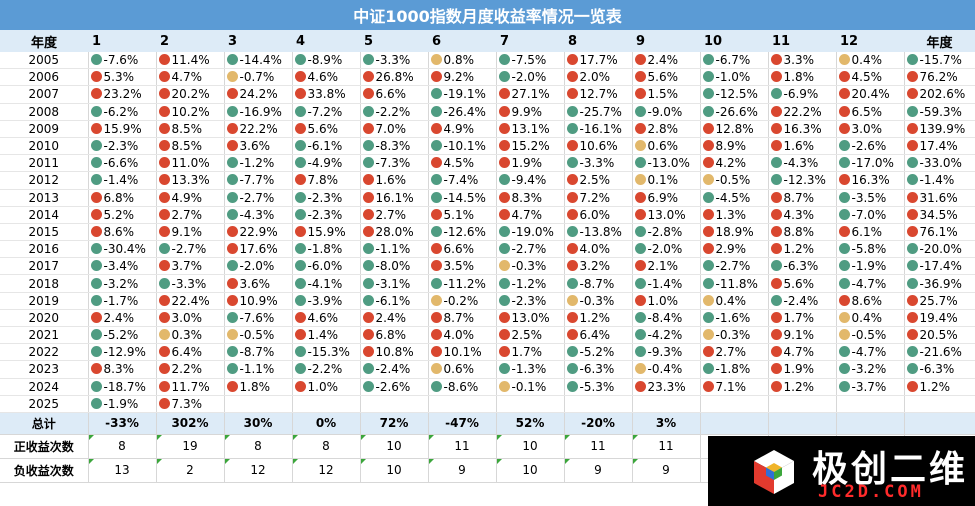 This screenshot has height=506, width=975. What do you see at coordinates (530, 232) in the screenshot?
I see `monthly-return-cell: -19.0%` at bounding box center [530, 232].